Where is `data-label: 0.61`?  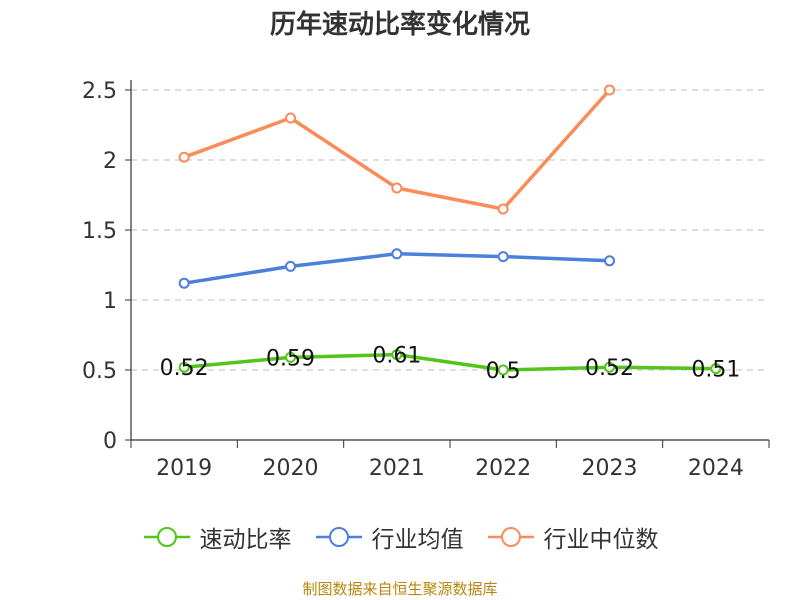
data-label: 0.61 is located at coordinates (396, 356).